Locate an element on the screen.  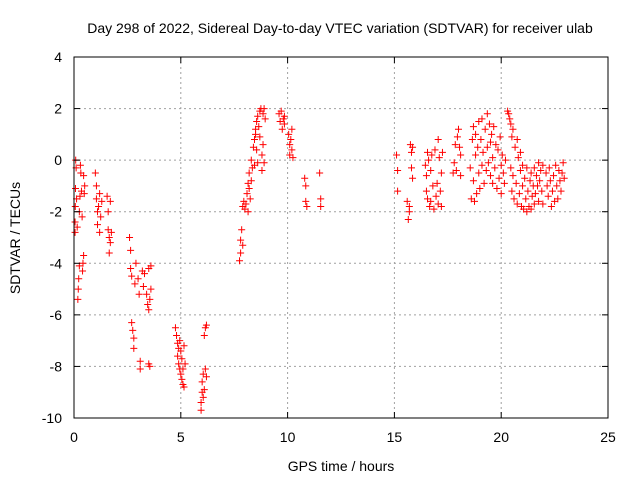
y-tick-label: 0 is located at coordinates (58, 160).